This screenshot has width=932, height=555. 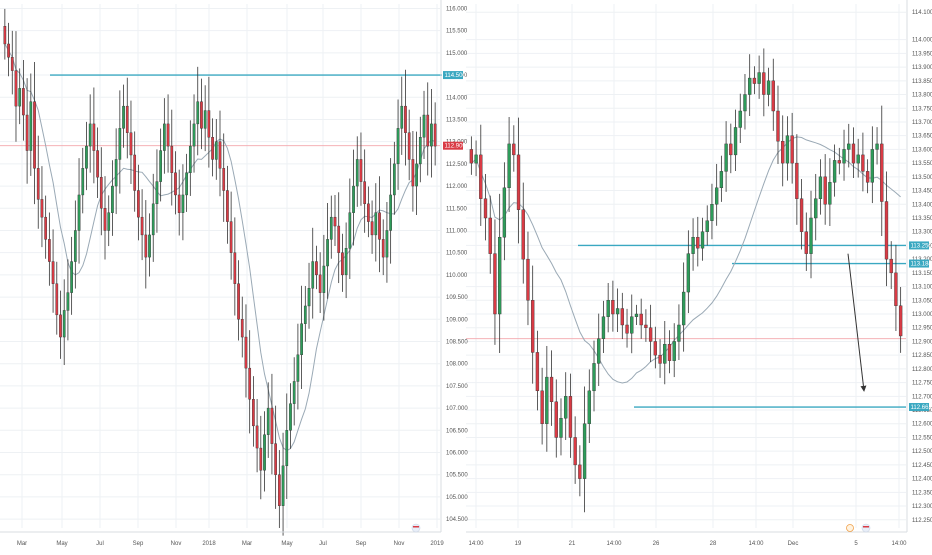 What do you see at coordinates (457, 342) in the screenshot?
I see `y-tick-label: 108.500` at bounding box center [457, 342].